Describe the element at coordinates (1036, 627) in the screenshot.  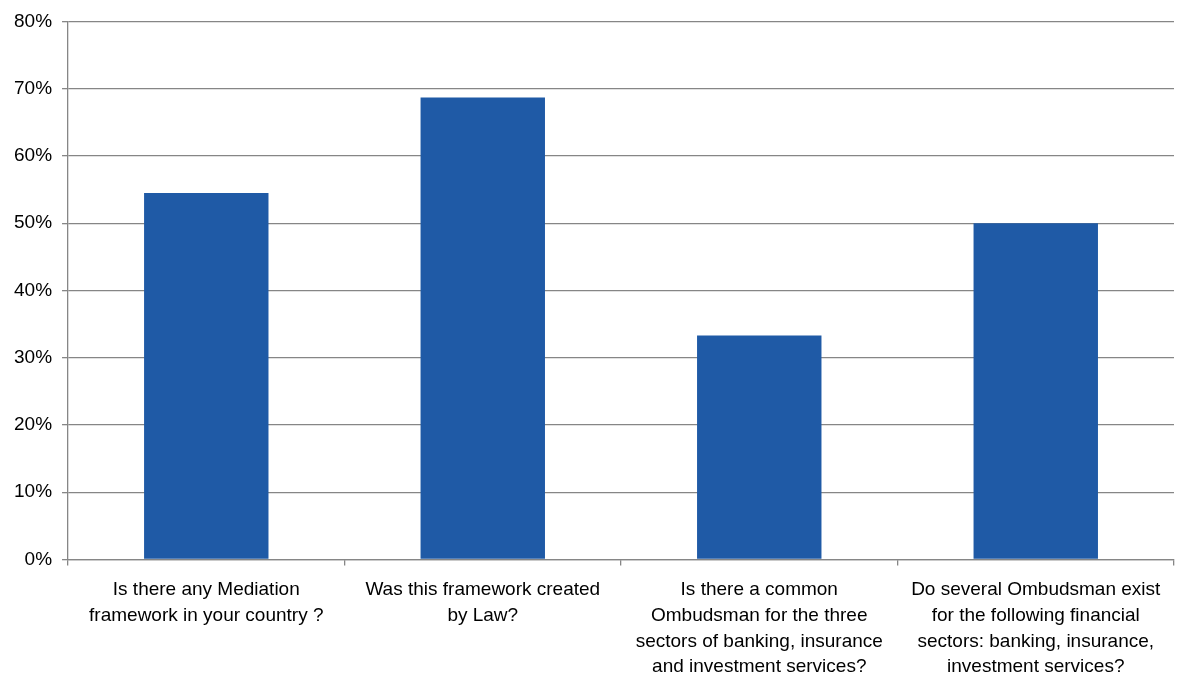
I see `x-tick-label: Do several Ombudsman exist for the following financial sectors: banking, insurance, investment services?` at that location.